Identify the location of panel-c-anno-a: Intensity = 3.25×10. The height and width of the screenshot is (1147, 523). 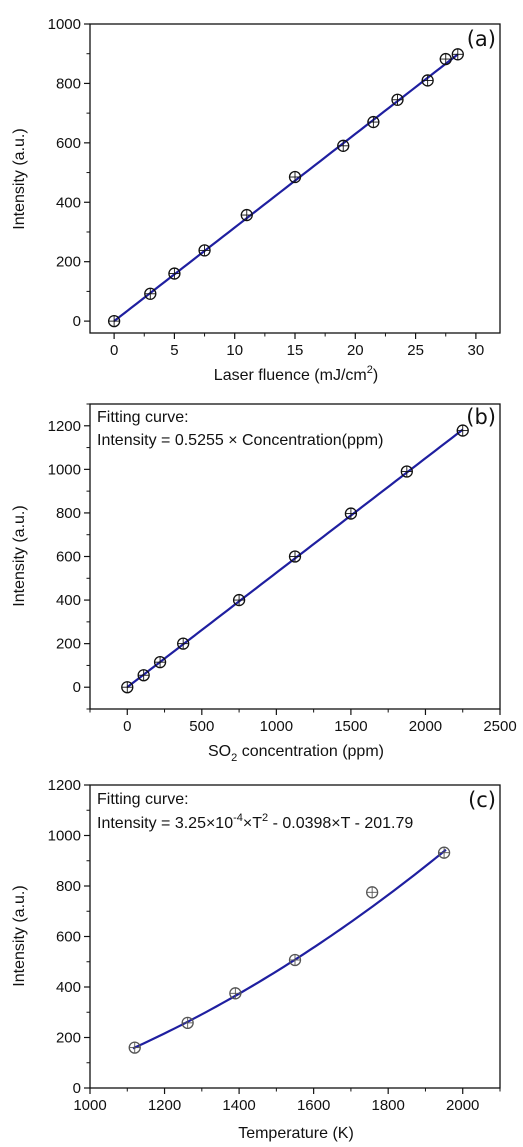
(165, 823).